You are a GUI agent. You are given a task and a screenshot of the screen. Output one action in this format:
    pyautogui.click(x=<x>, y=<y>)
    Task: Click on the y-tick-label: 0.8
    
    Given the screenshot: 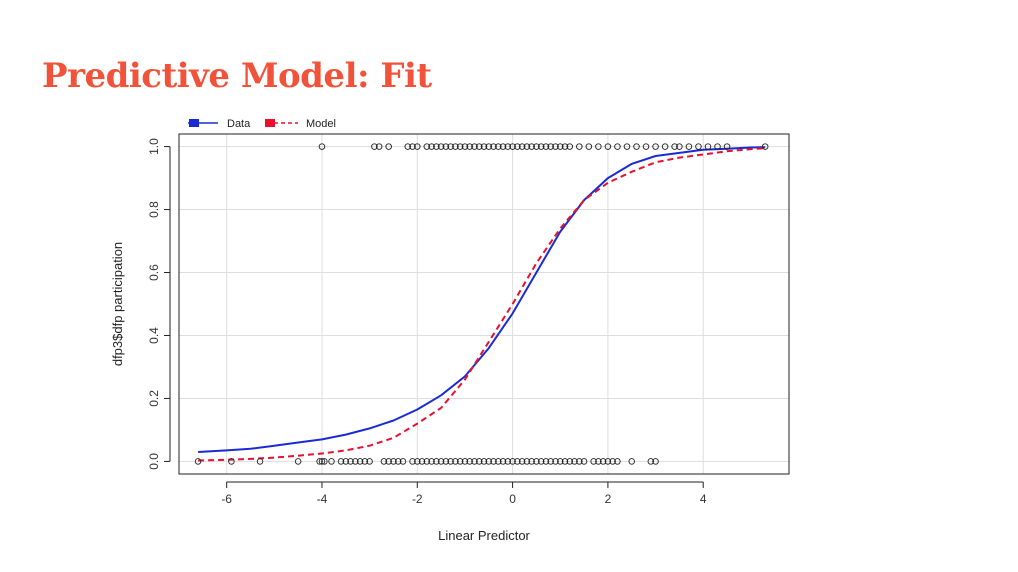 What is the action you would take?
    pyautogui.click(x=154, y=209)
    